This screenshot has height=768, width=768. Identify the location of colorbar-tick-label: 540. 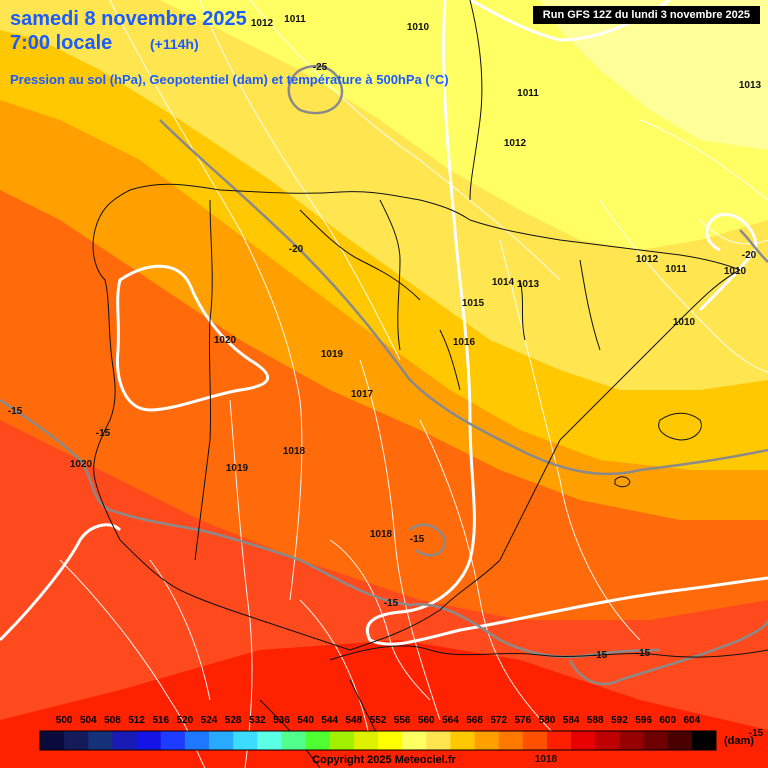
(305, 720).